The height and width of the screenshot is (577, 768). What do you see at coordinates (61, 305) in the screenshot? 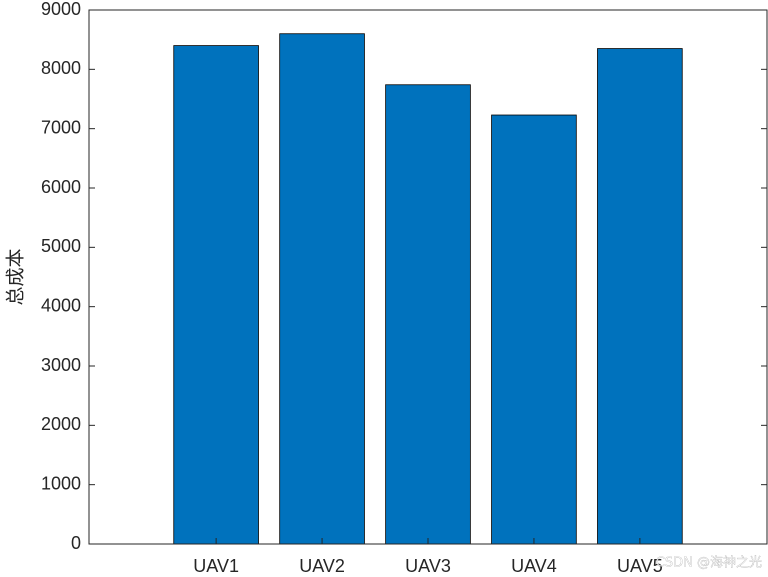
I see `y-tick-label: 4000` at bounding box center [61, 305].